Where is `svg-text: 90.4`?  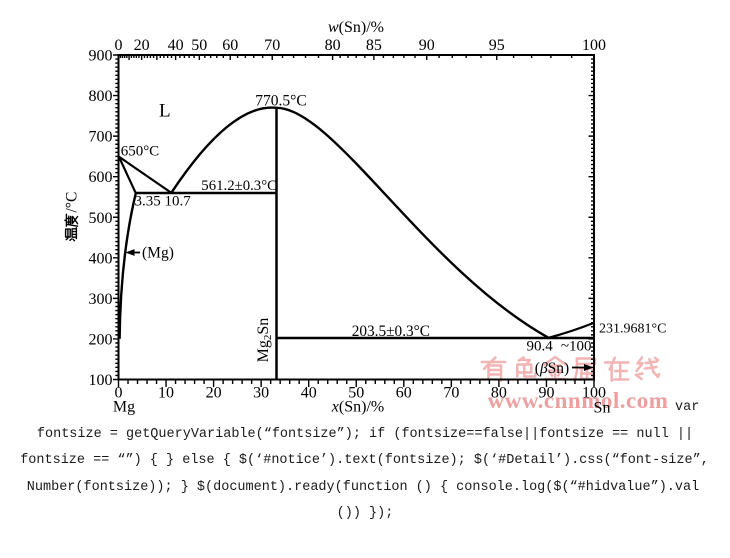
svg-text: 90.4 is located at coordinates (540, 347).